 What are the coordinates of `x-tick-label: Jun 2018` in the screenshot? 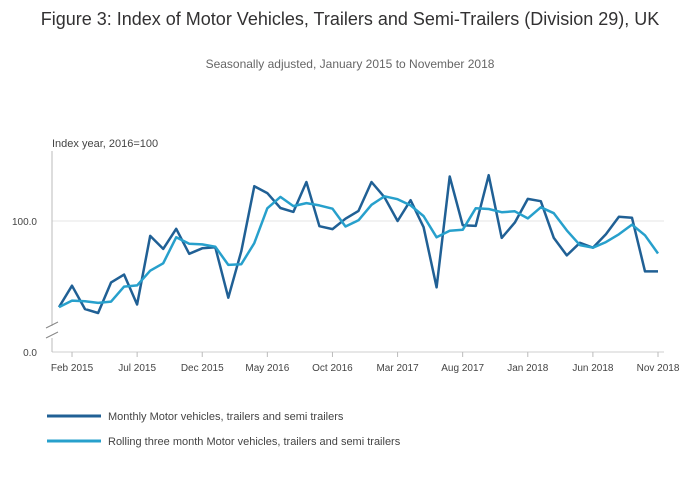 It's located at (593, 368).